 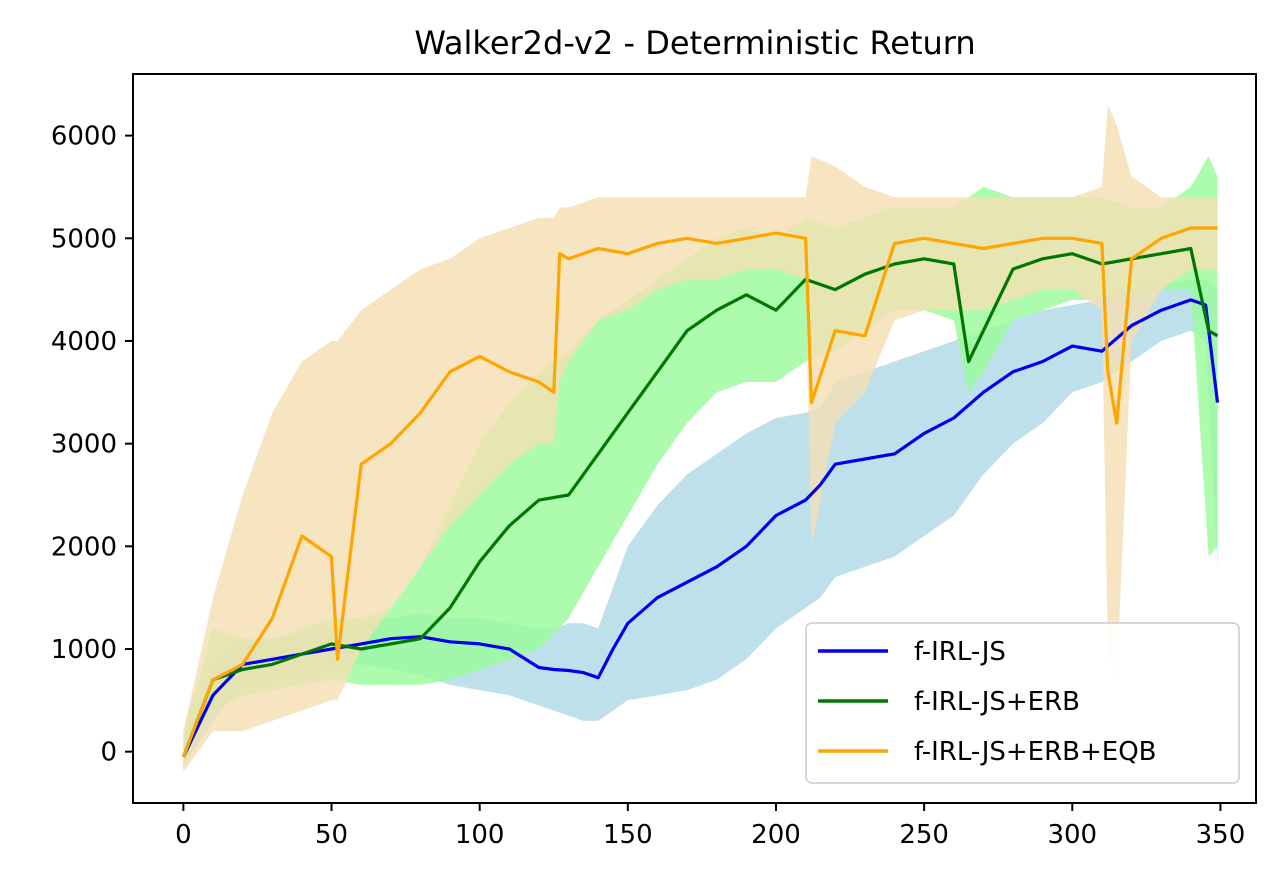 What do you see at coordinates (694, 43) in the screenshot?
I see `chart-title: Walker2d-v2 - Deterministic Return` at bounding box center [694, 43].